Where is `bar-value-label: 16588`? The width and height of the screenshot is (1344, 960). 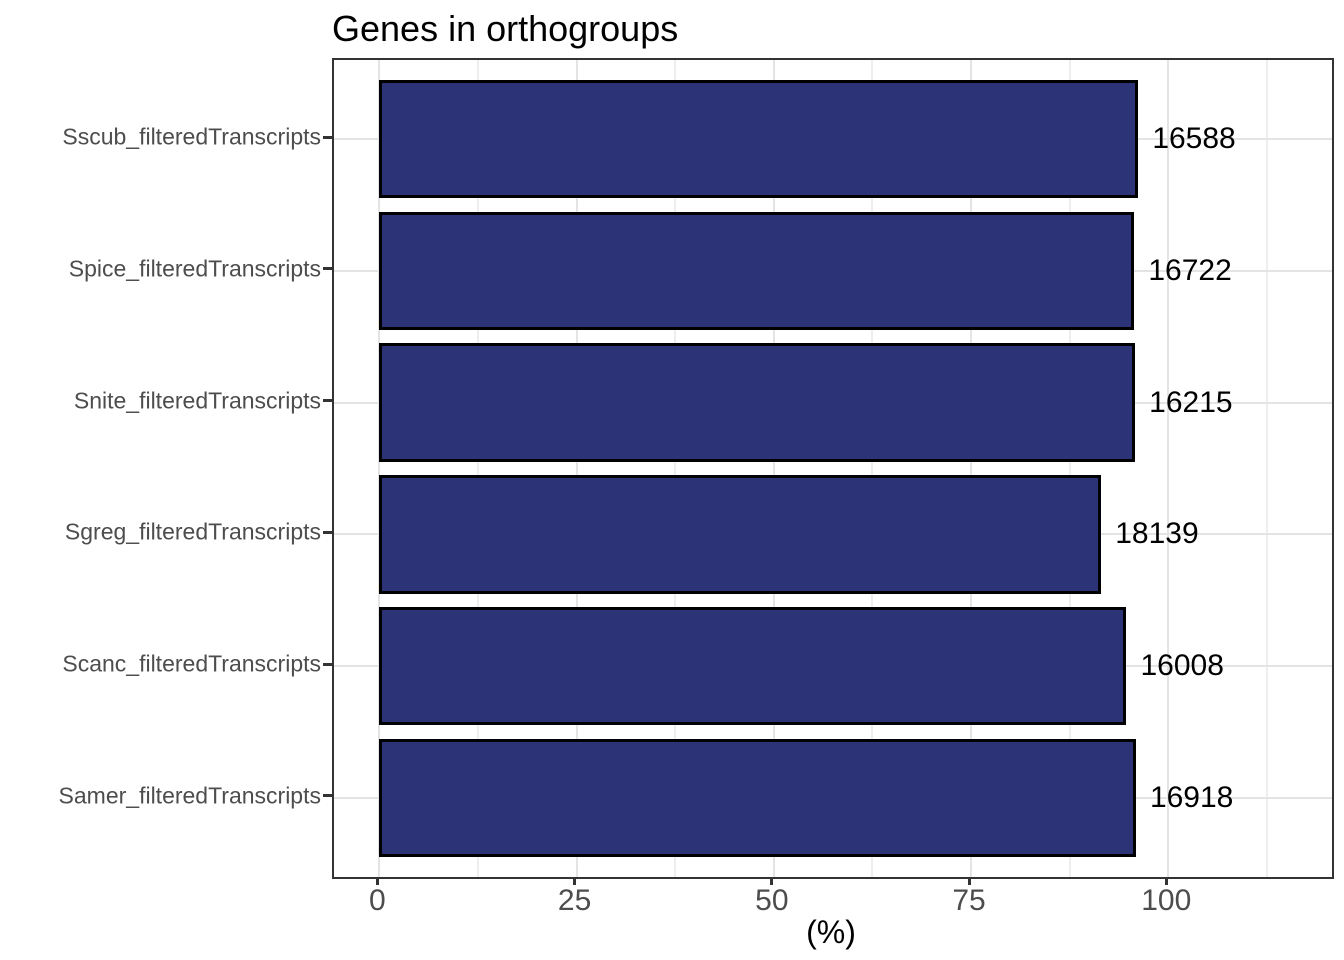 bar-value-label: 16588 is located at coordinates (1194, 139).